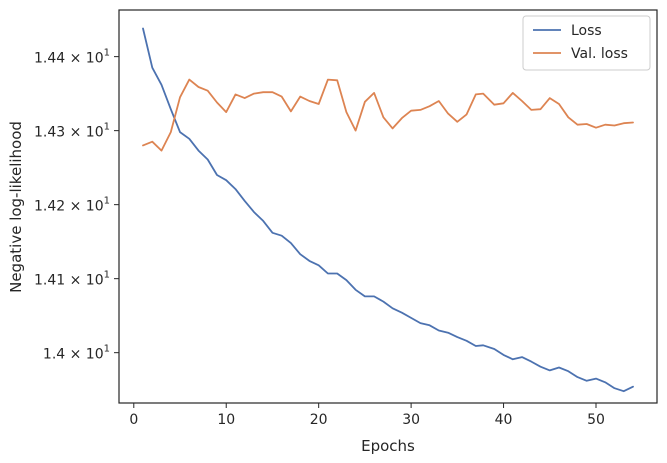 This screenshot has height=463, width=667. Describe the element at coordinates (49, 59) in the screenshot. I see `y-tick-base: 1.44` at that location.